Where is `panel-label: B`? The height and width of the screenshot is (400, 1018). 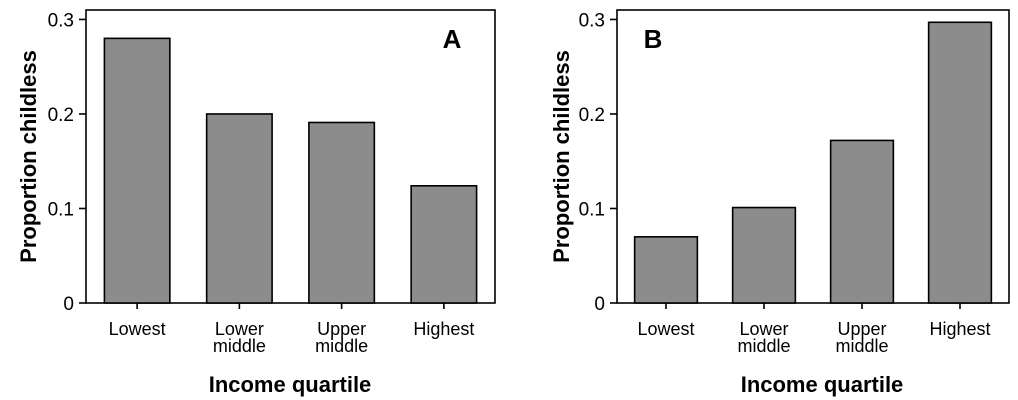 panel-label: B is located at coordinates (653, 39).